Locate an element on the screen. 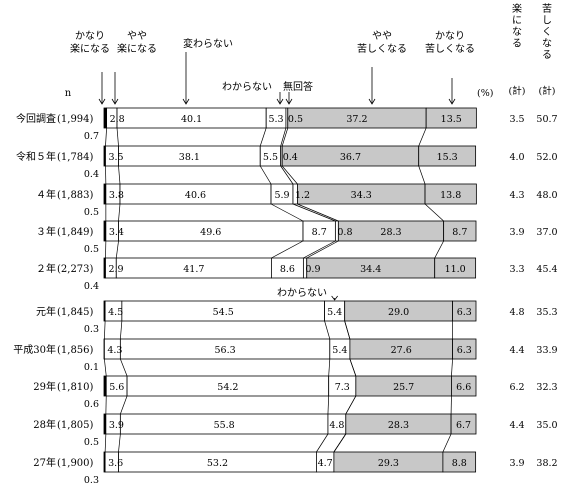 The height and width of the screenshot is (488, 567). sum-value-9-0: 3.9 is located at coordinates (516, 463).